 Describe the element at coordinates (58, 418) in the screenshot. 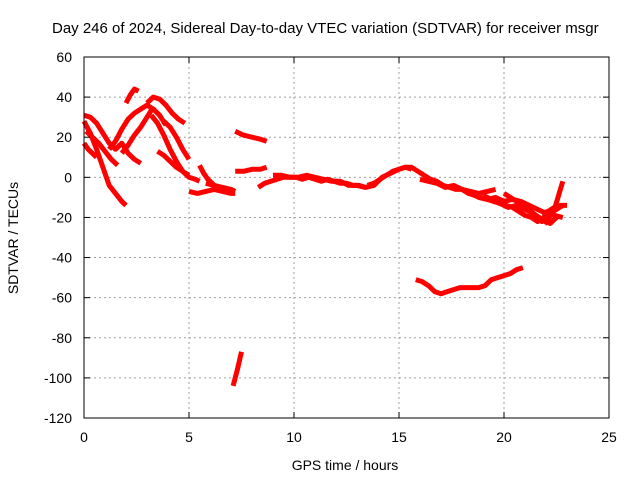

I see `y-tick-label: -120` at that location.